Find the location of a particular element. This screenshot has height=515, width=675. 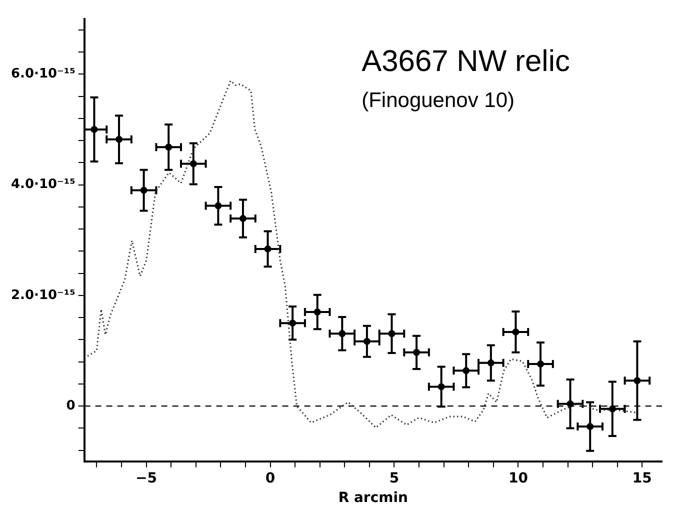

x-tick-label: 5 is located at coordinates (394, 478).